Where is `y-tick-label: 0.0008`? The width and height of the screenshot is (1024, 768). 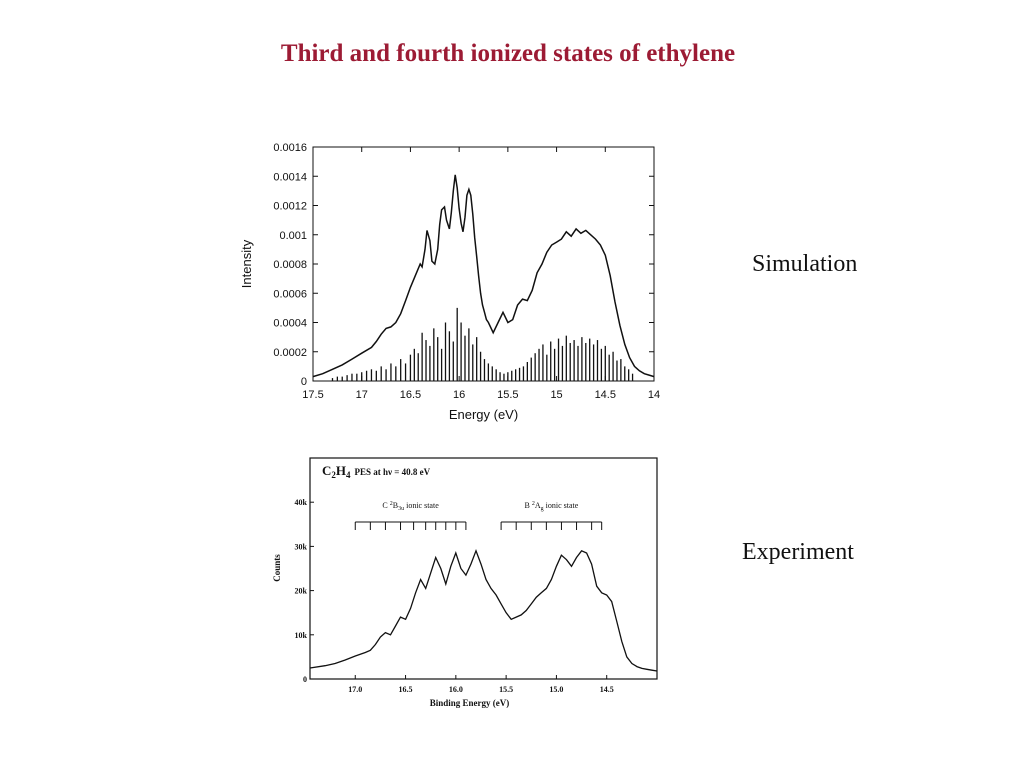
y-tick-label: 0.0008 is located at coordinates (290, 265).